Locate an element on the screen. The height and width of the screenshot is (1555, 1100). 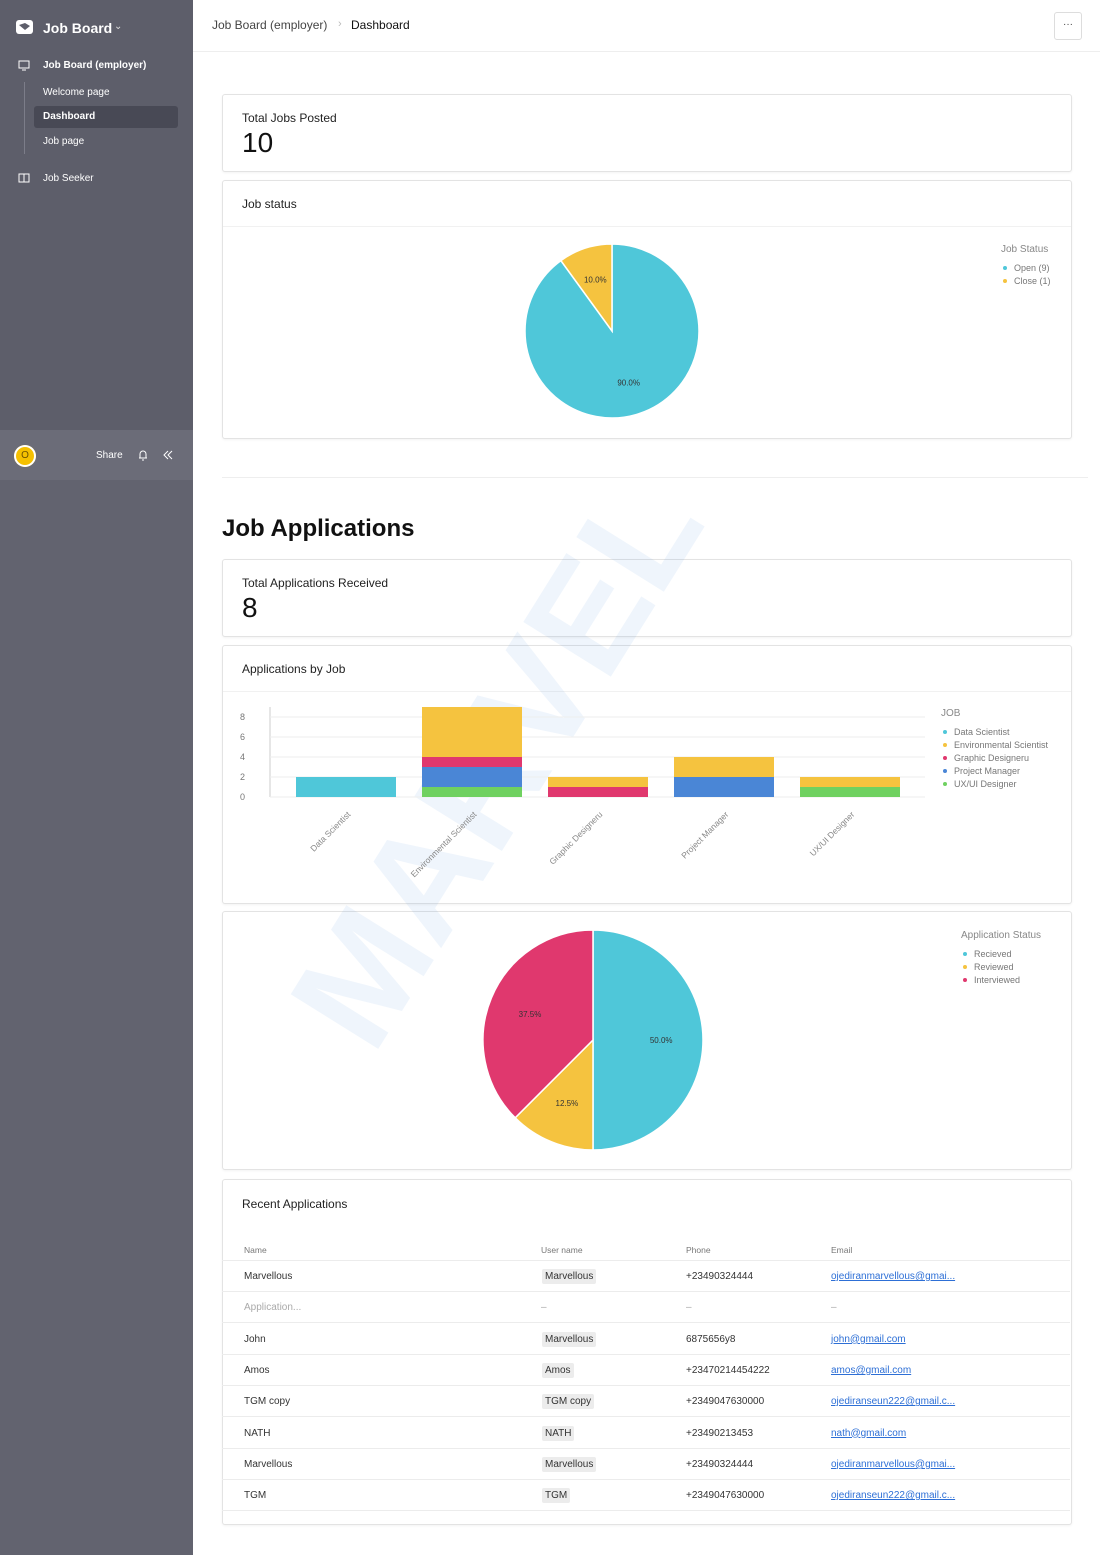
chart-title: Job status is located at coordinates (269, 204).